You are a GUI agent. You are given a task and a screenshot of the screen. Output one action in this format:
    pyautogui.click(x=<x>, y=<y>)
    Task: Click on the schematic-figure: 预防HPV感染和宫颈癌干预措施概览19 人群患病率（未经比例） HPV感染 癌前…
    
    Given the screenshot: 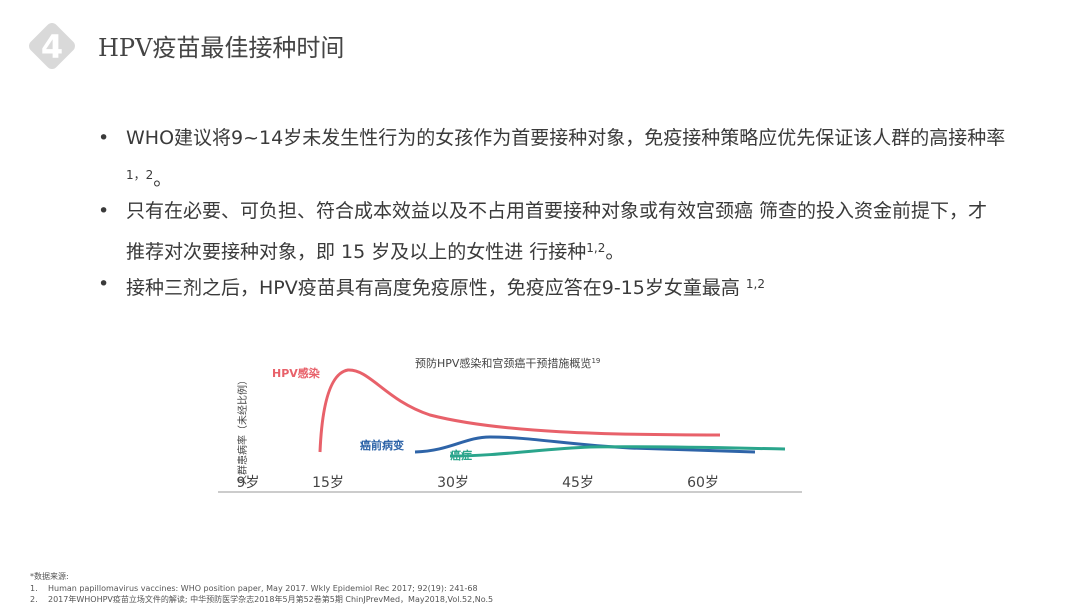 What is the action you would take?
    pyautogui.click(x=510, y=424)
    